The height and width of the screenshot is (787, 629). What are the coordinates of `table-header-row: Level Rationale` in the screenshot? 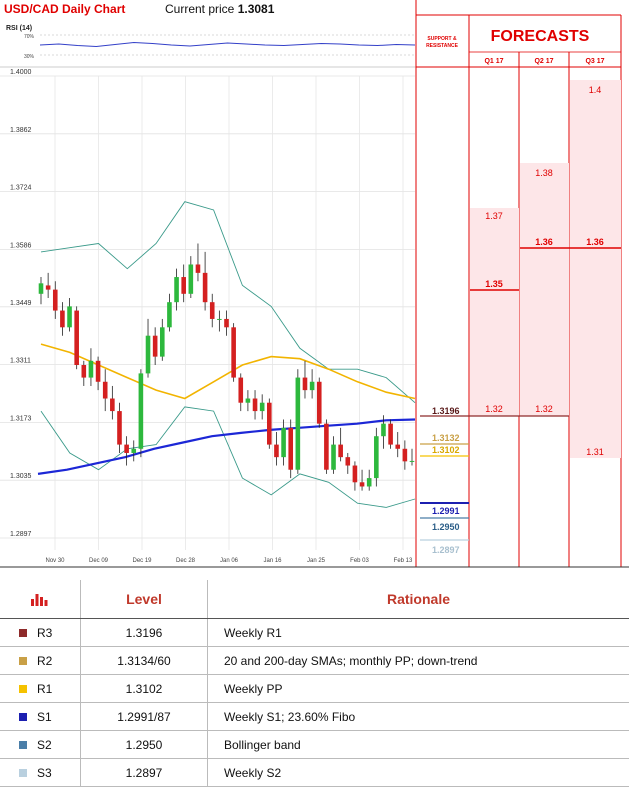 It's located at (314, 599).